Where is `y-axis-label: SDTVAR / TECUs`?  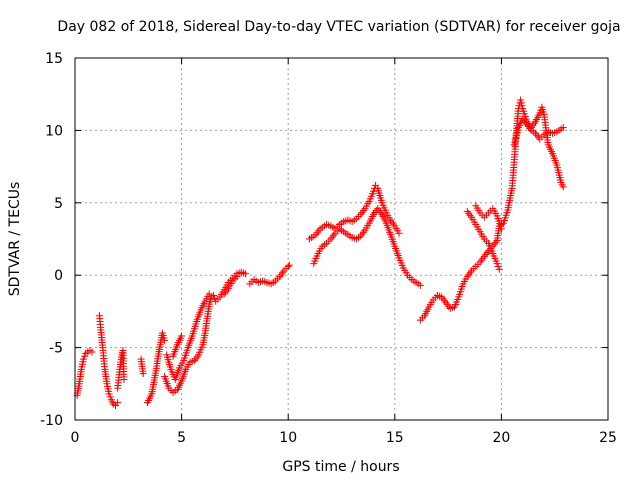
y-axis-label: SDTVAR / TECUs is located at coordinates (15, 239).